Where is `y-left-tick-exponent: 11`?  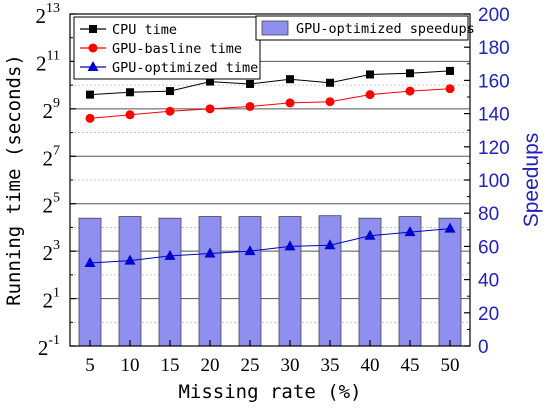
y-left-tick-exponent: 11 is located at coordinates (53, 55).